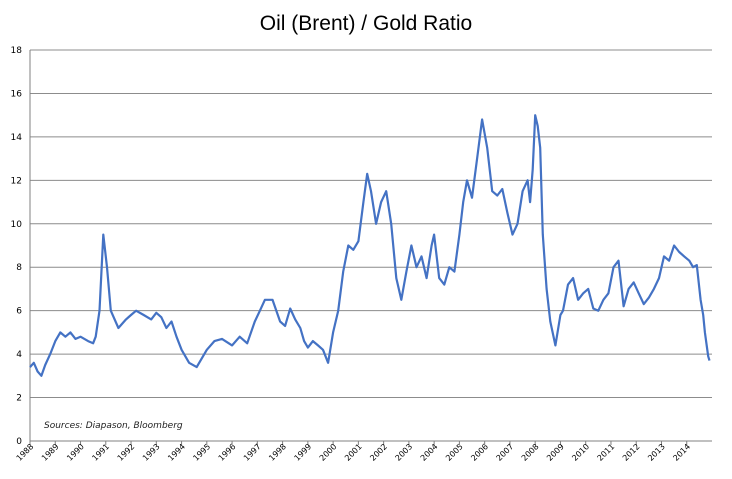 This screenshot has width=732, height=479. I want to click on x-tick-label: 2004, so click(429, 452).